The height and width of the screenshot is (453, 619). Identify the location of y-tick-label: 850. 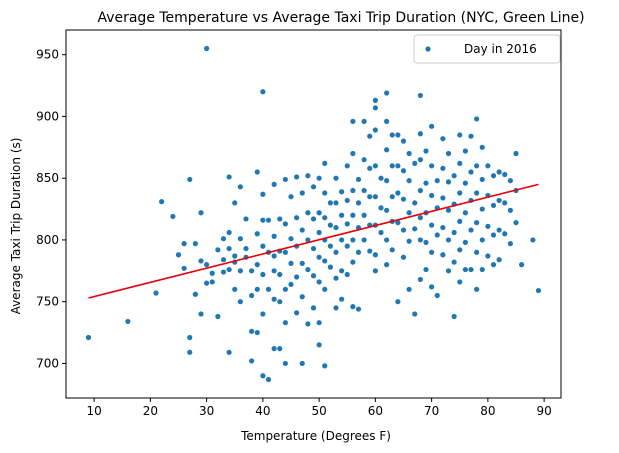
(47, 178).